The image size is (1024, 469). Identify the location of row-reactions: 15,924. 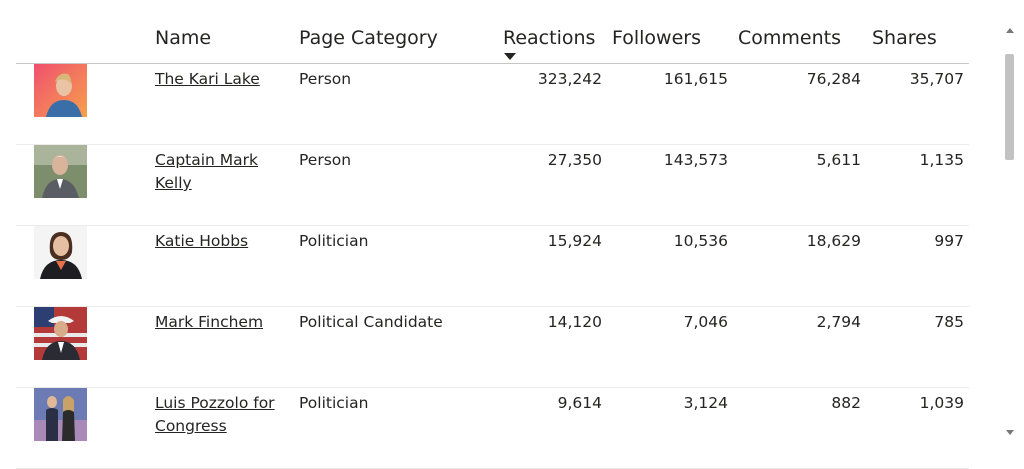
(574, 241).